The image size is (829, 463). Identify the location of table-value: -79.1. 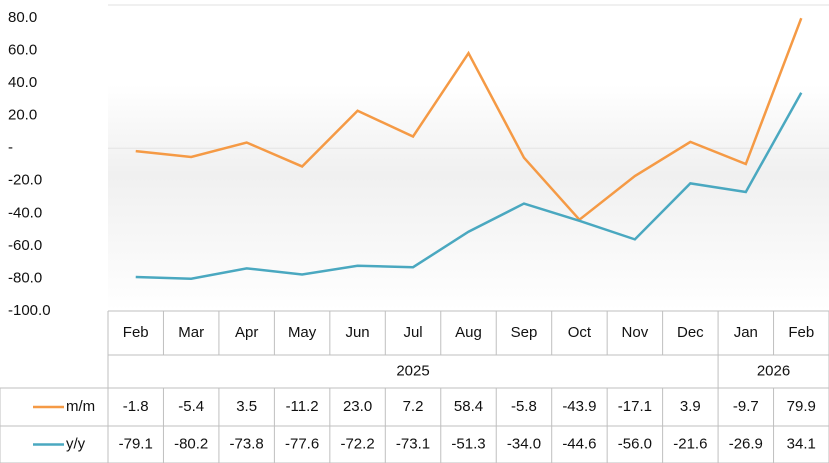
(136, 443).